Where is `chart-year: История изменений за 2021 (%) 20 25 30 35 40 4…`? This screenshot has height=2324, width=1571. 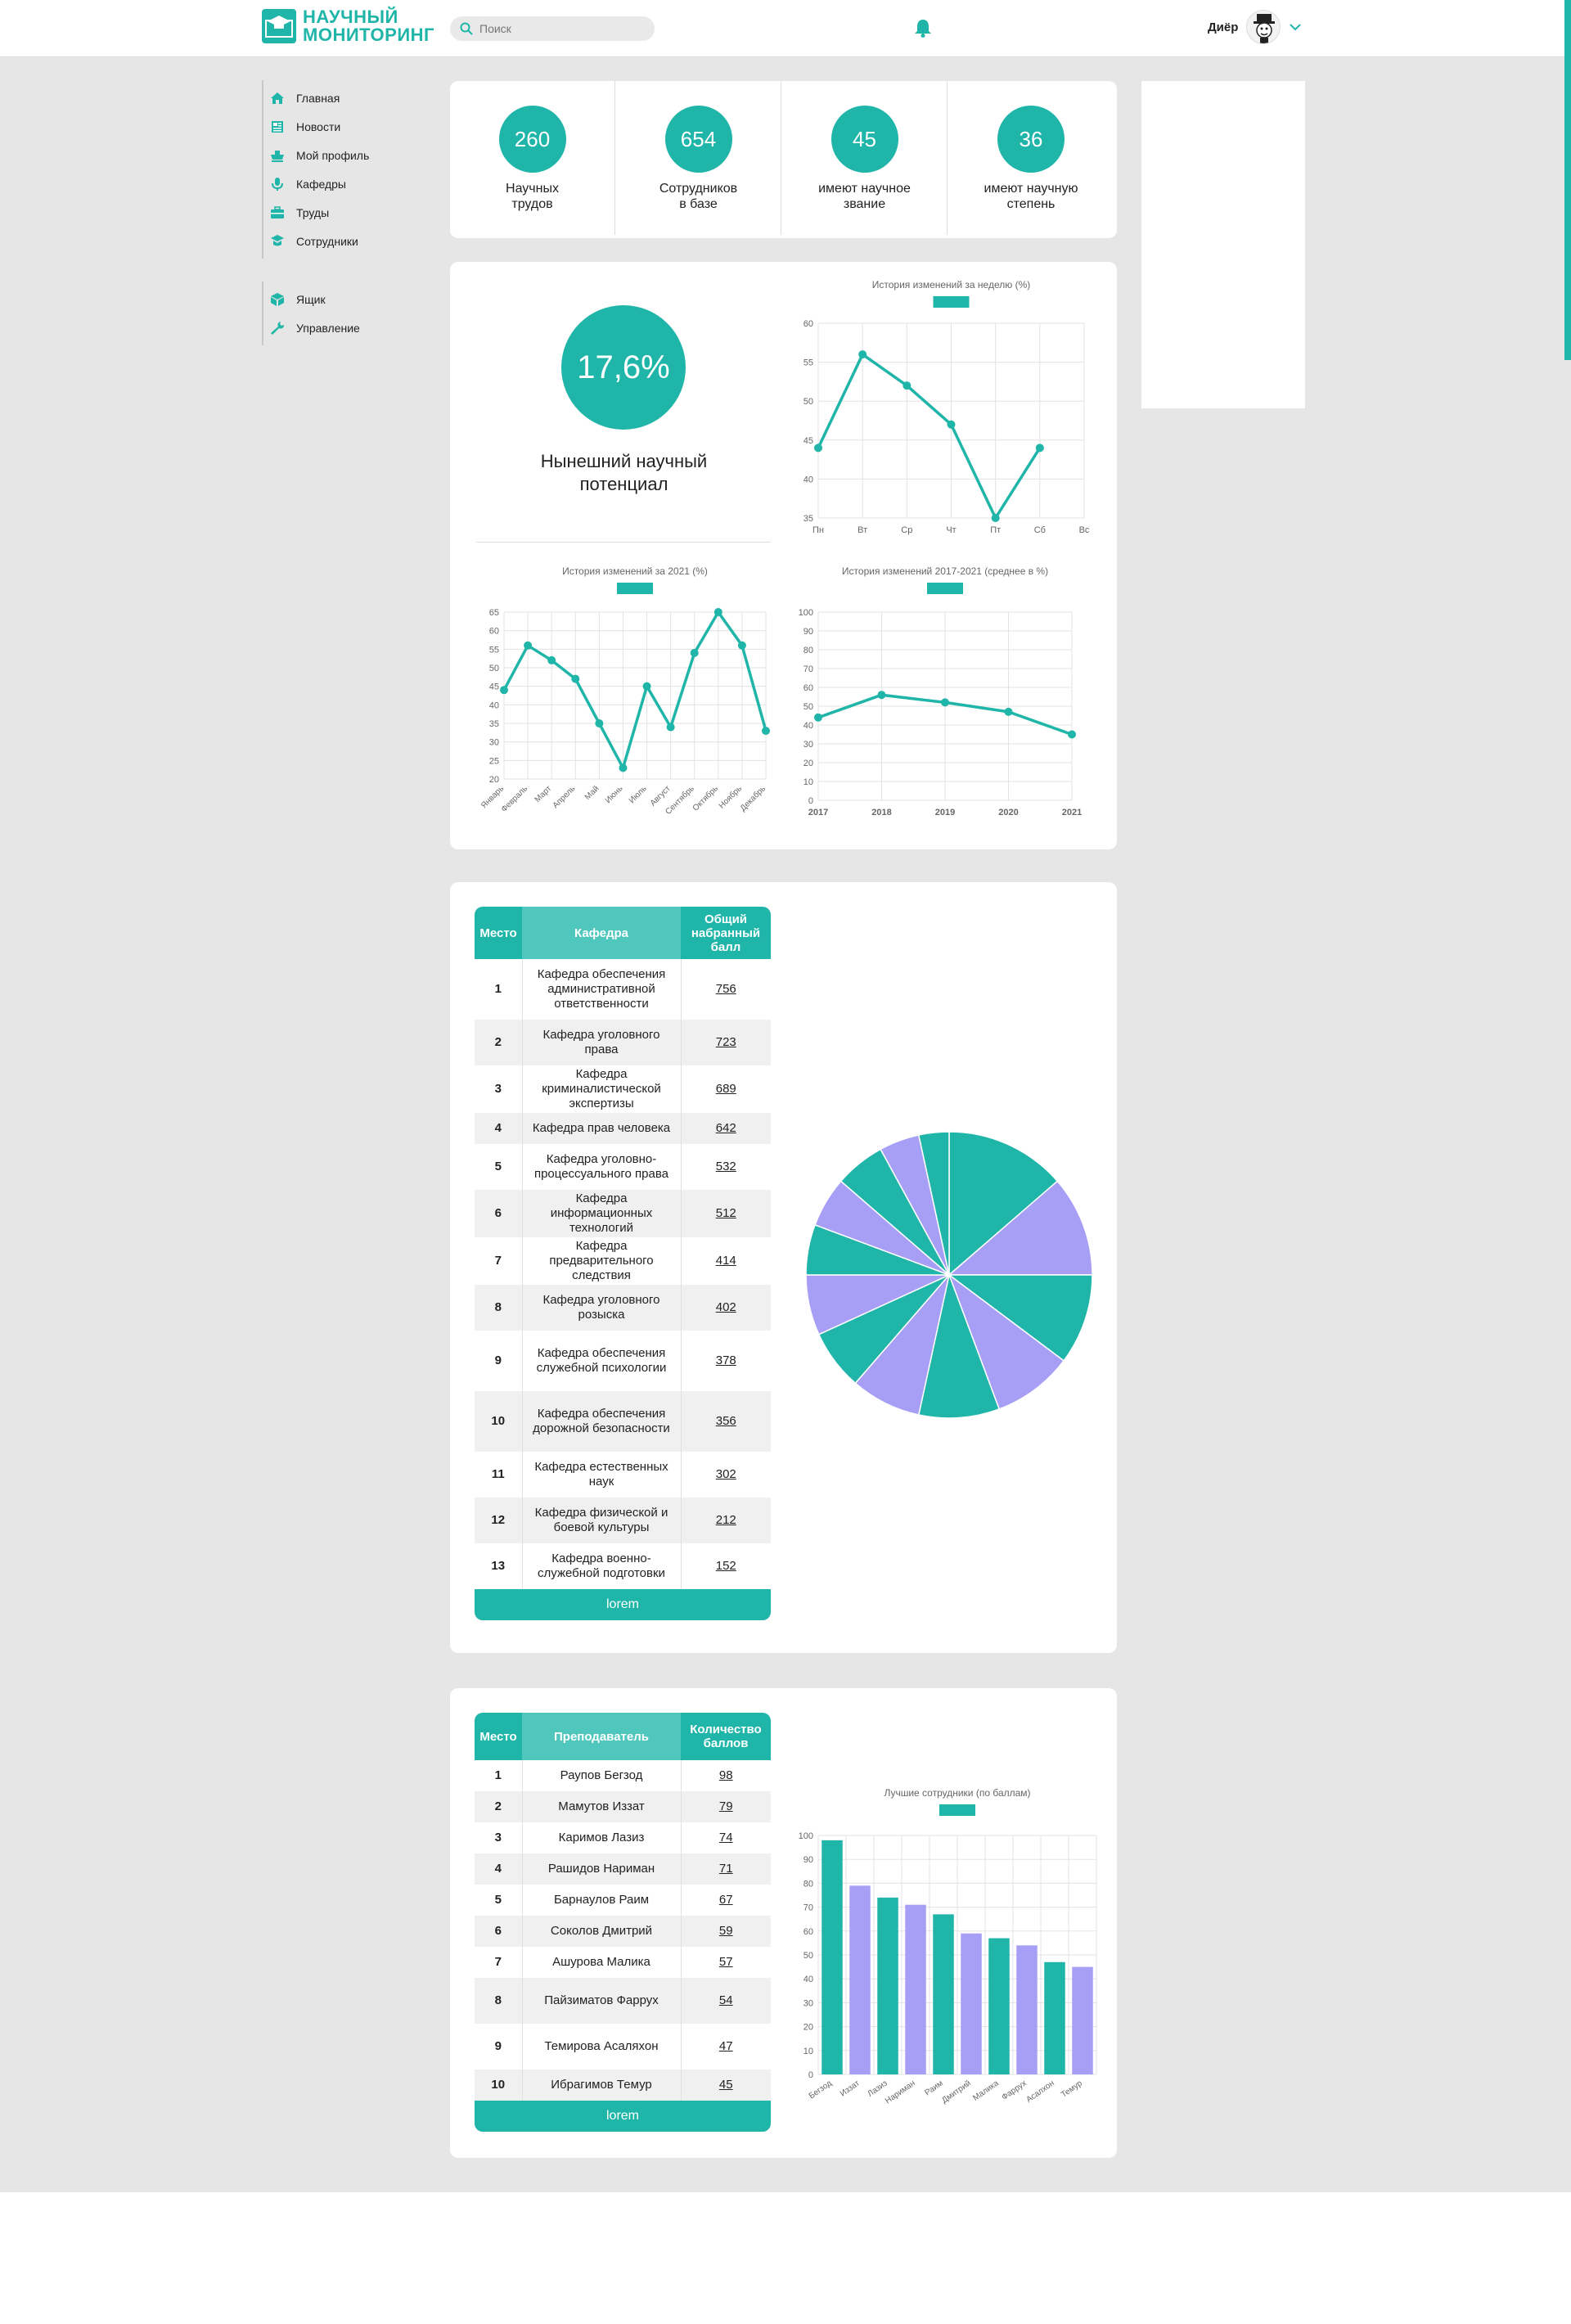
chart-year: История изменений за 2021 (%) 20 25 30 35 40 4… is located at coordinates (624, 691).